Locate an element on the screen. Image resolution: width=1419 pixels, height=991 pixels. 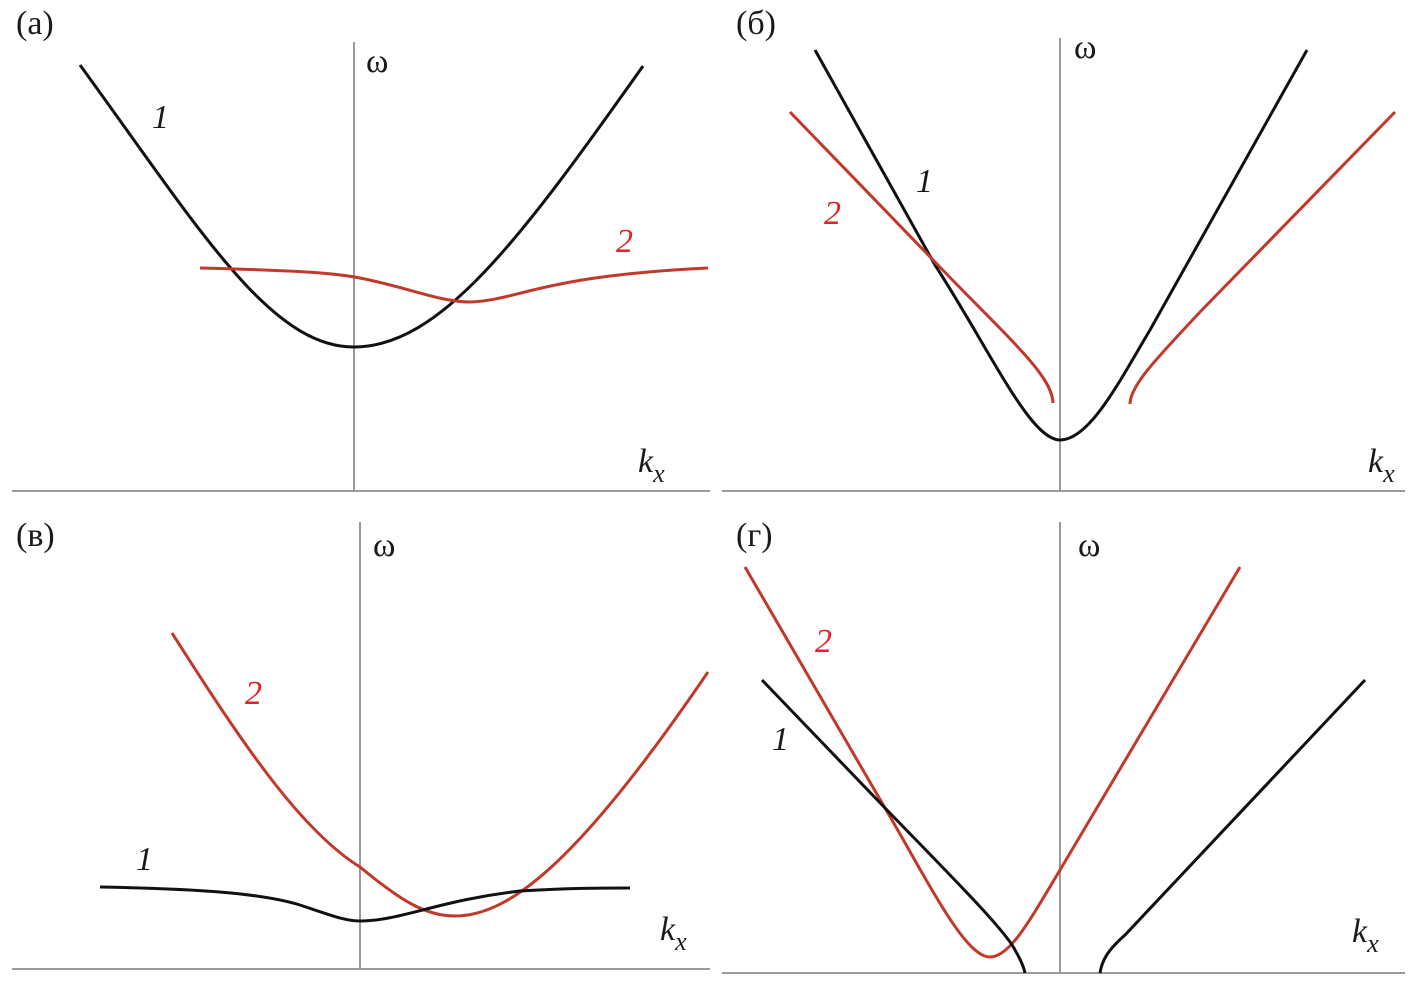
panel-label: (в) is located at coordinates (35, 535).